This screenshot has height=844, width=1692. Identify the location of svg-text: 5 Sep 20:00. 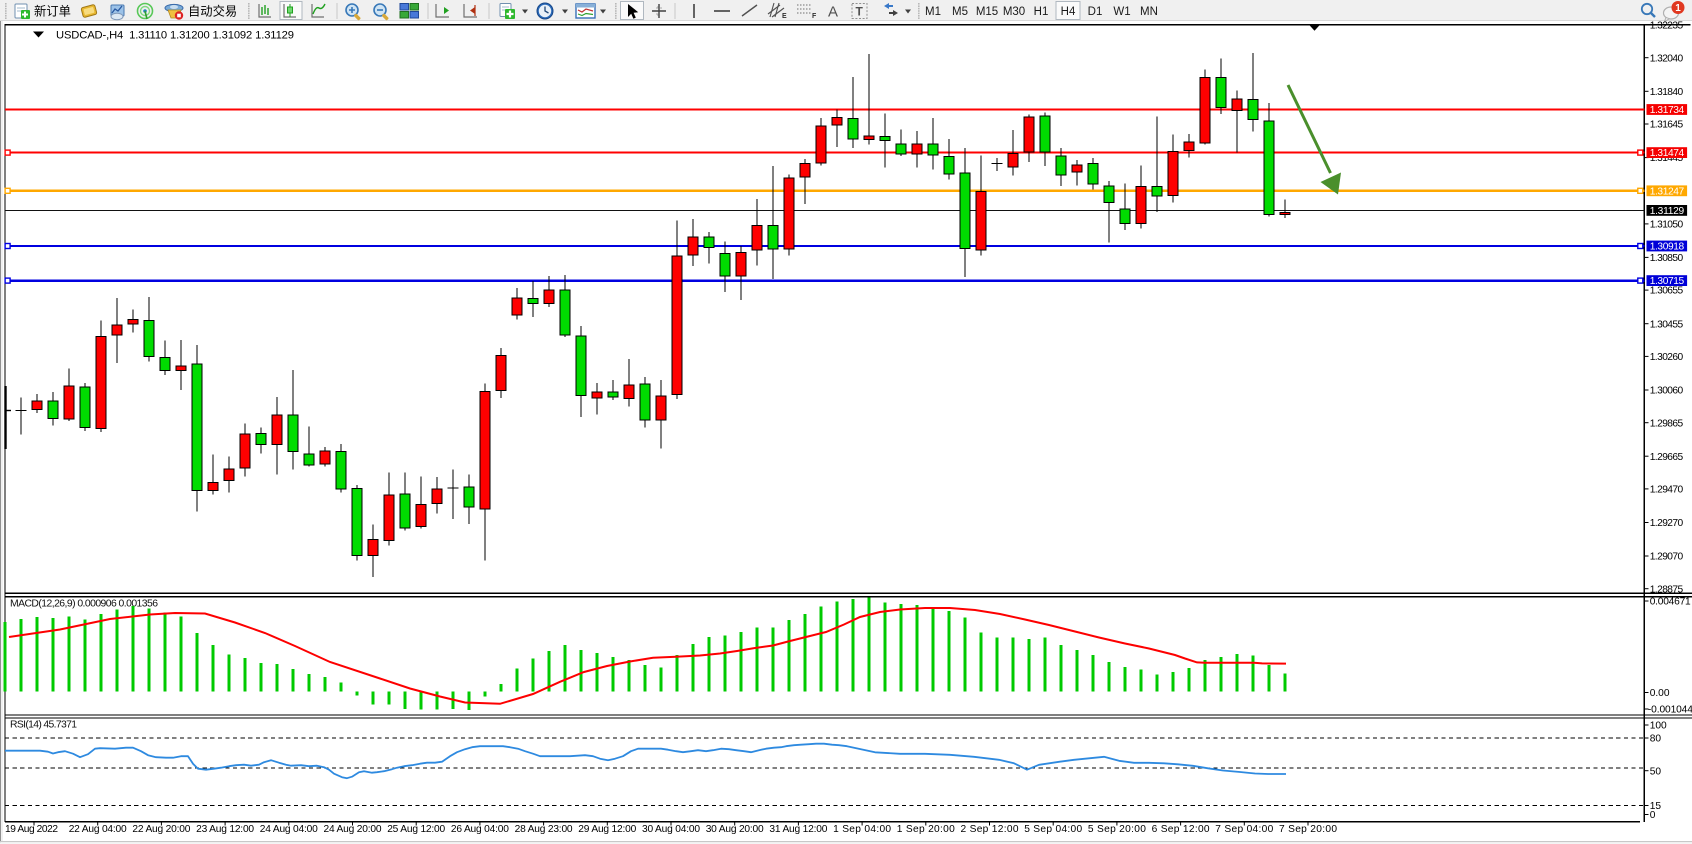
(1117, 829).